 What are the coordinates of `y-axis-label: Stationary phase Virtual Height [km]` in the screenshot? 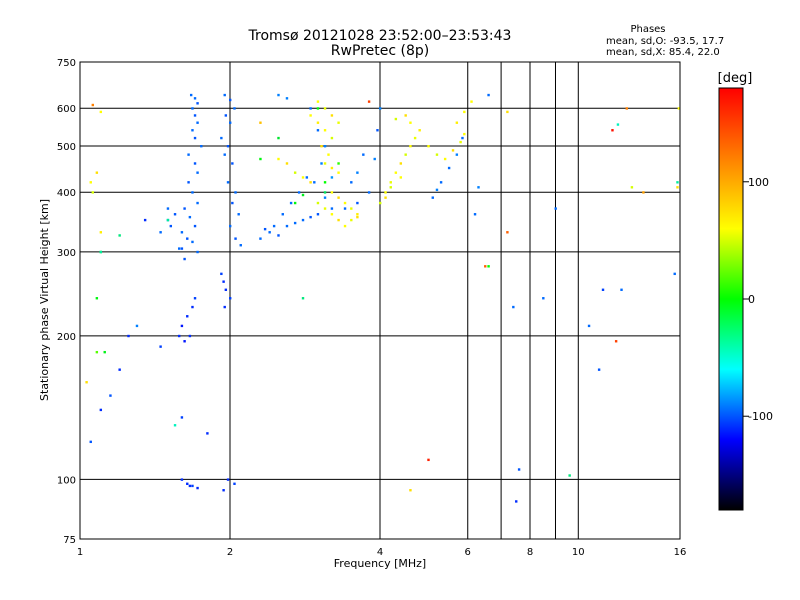 It's located at (44, 300).